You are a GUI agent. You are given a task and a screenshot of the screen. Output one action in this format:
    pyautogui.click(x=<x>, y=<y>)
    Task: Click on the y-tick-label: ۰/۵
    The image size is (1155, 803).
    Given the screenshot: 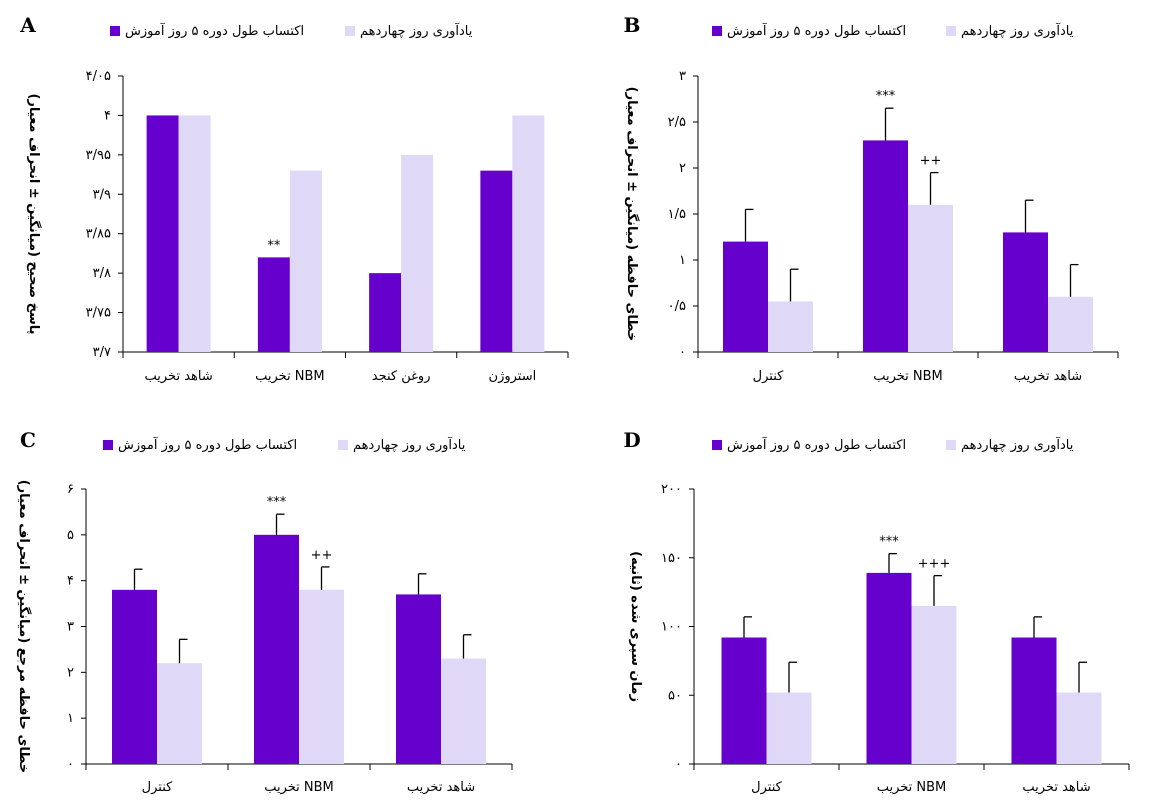 What is the action you would take?
    pyautogui.click(x=677, y=306)
    